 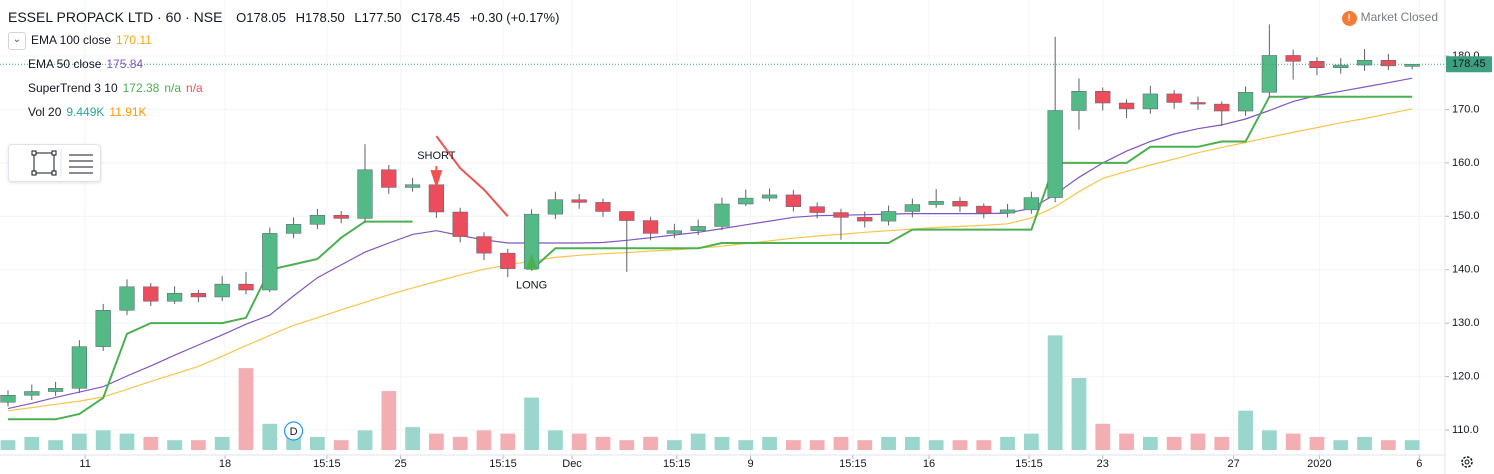 I want to click on x-tick-label: 16, so click(x=929, y=464).